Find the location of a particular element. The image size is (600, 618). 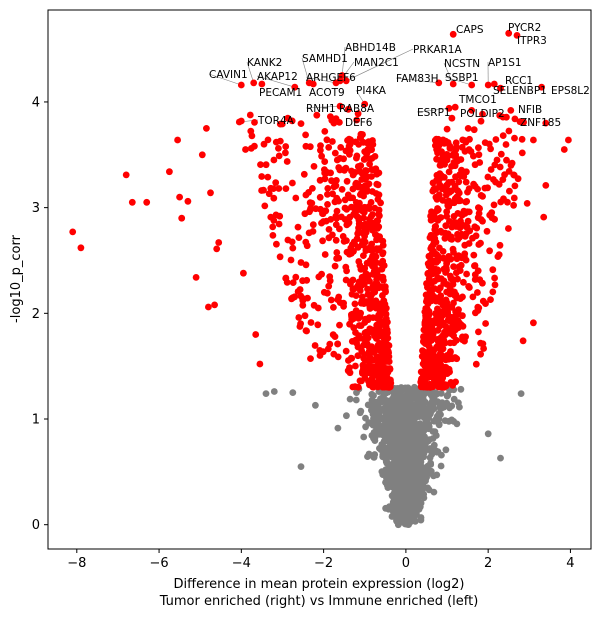

gene-label: RAB8A is located at coordinates (357, 109).